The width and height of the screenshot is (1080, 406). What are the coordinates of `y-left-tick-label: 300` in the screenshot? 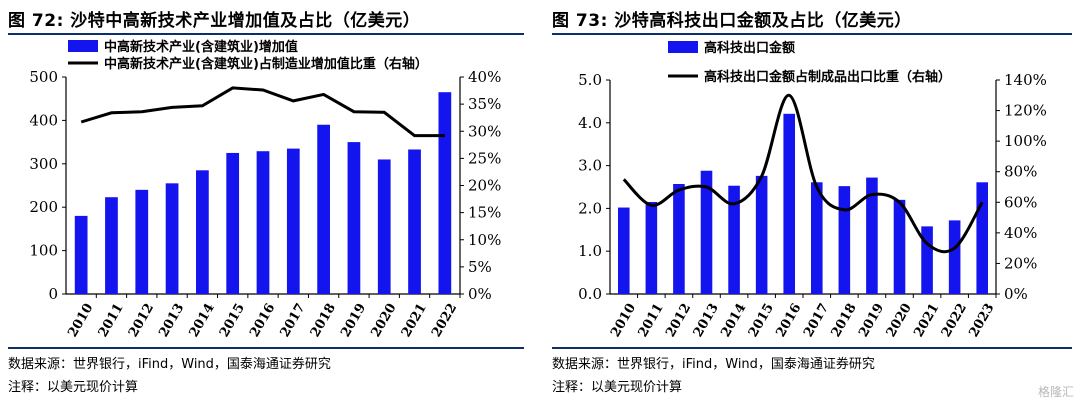 It's located at (43, 164).